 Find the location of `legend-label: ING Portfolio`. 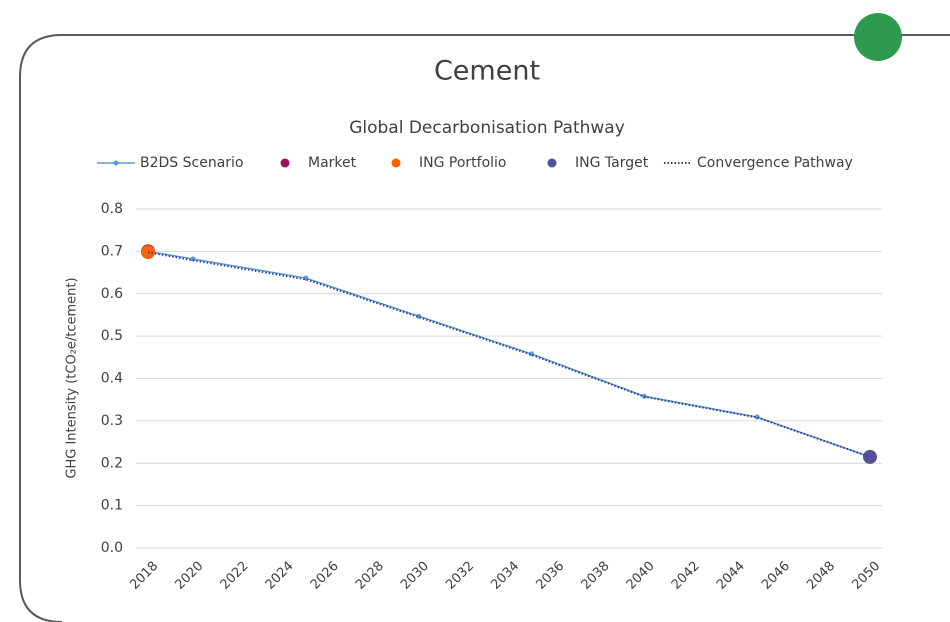

legend-label: ING Portfolio is located at coordinates (463, 163).